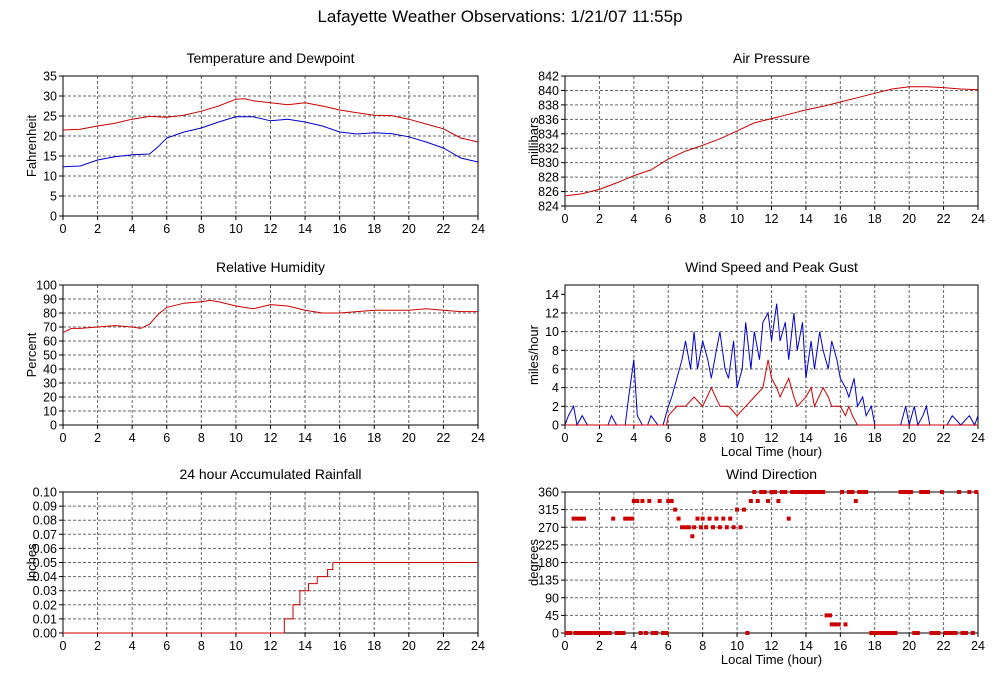 The width and height of the screenshot is (1000, 680). I want to click on humidity-xtick-label: 24, so click(478, 438).